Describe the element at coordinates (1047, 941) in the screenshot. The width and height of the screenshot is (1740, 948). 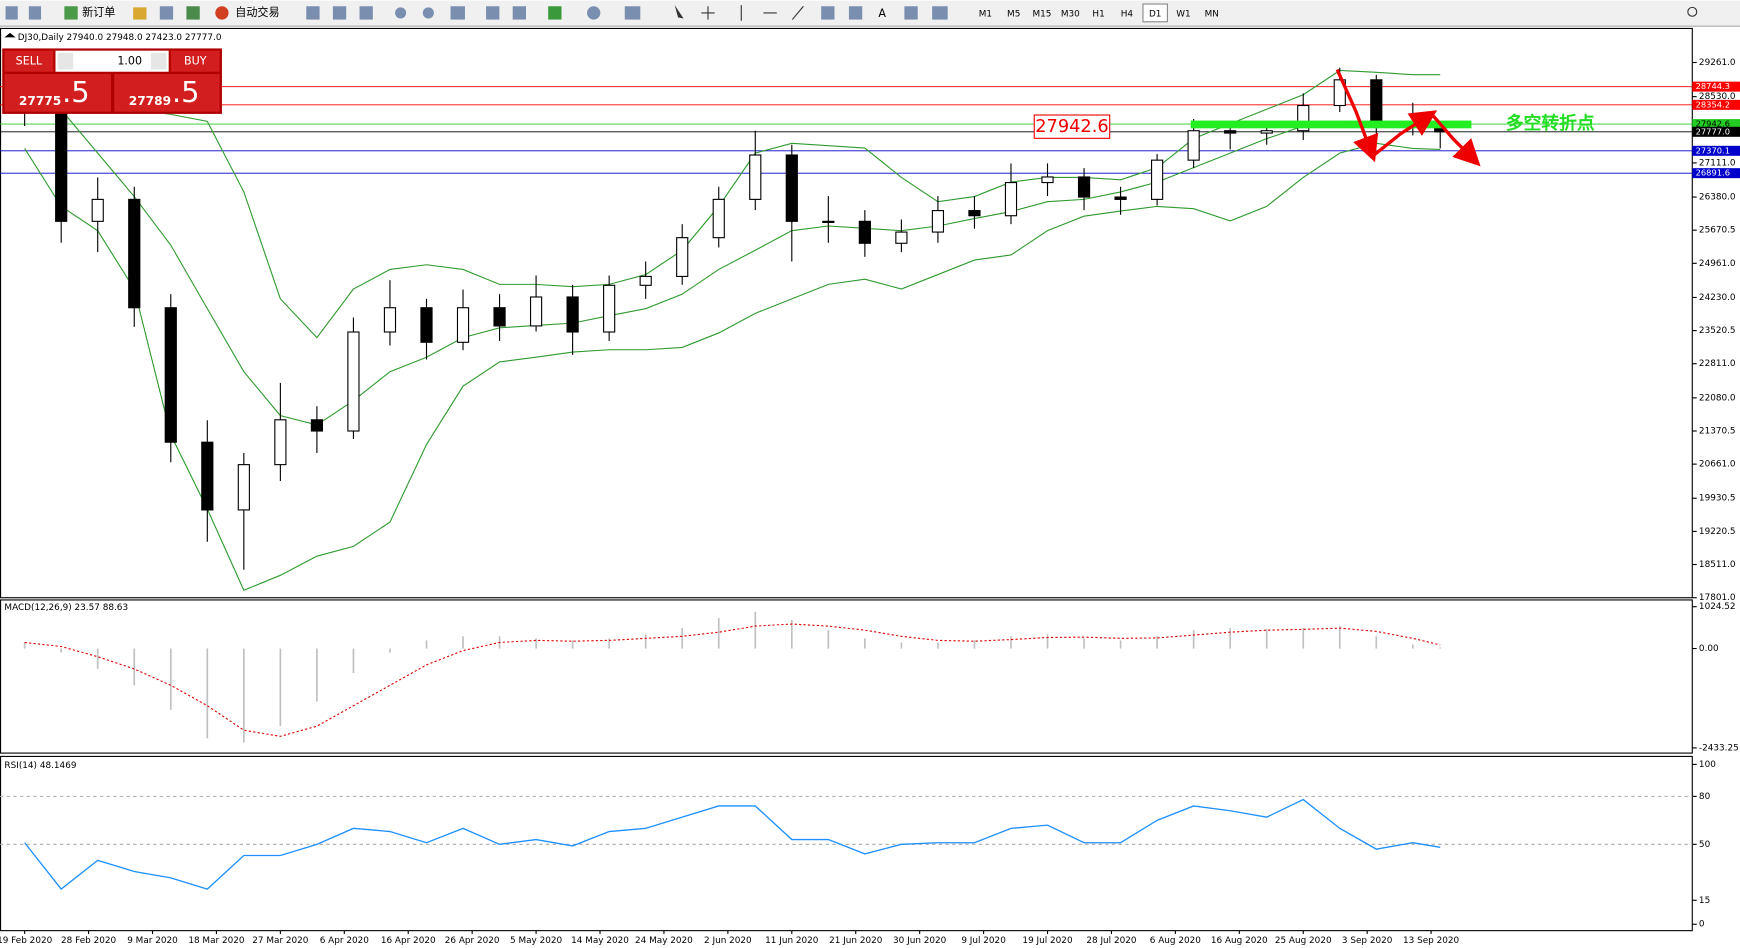
I see `x-tick-label: 19 Jul 2020` at that location.